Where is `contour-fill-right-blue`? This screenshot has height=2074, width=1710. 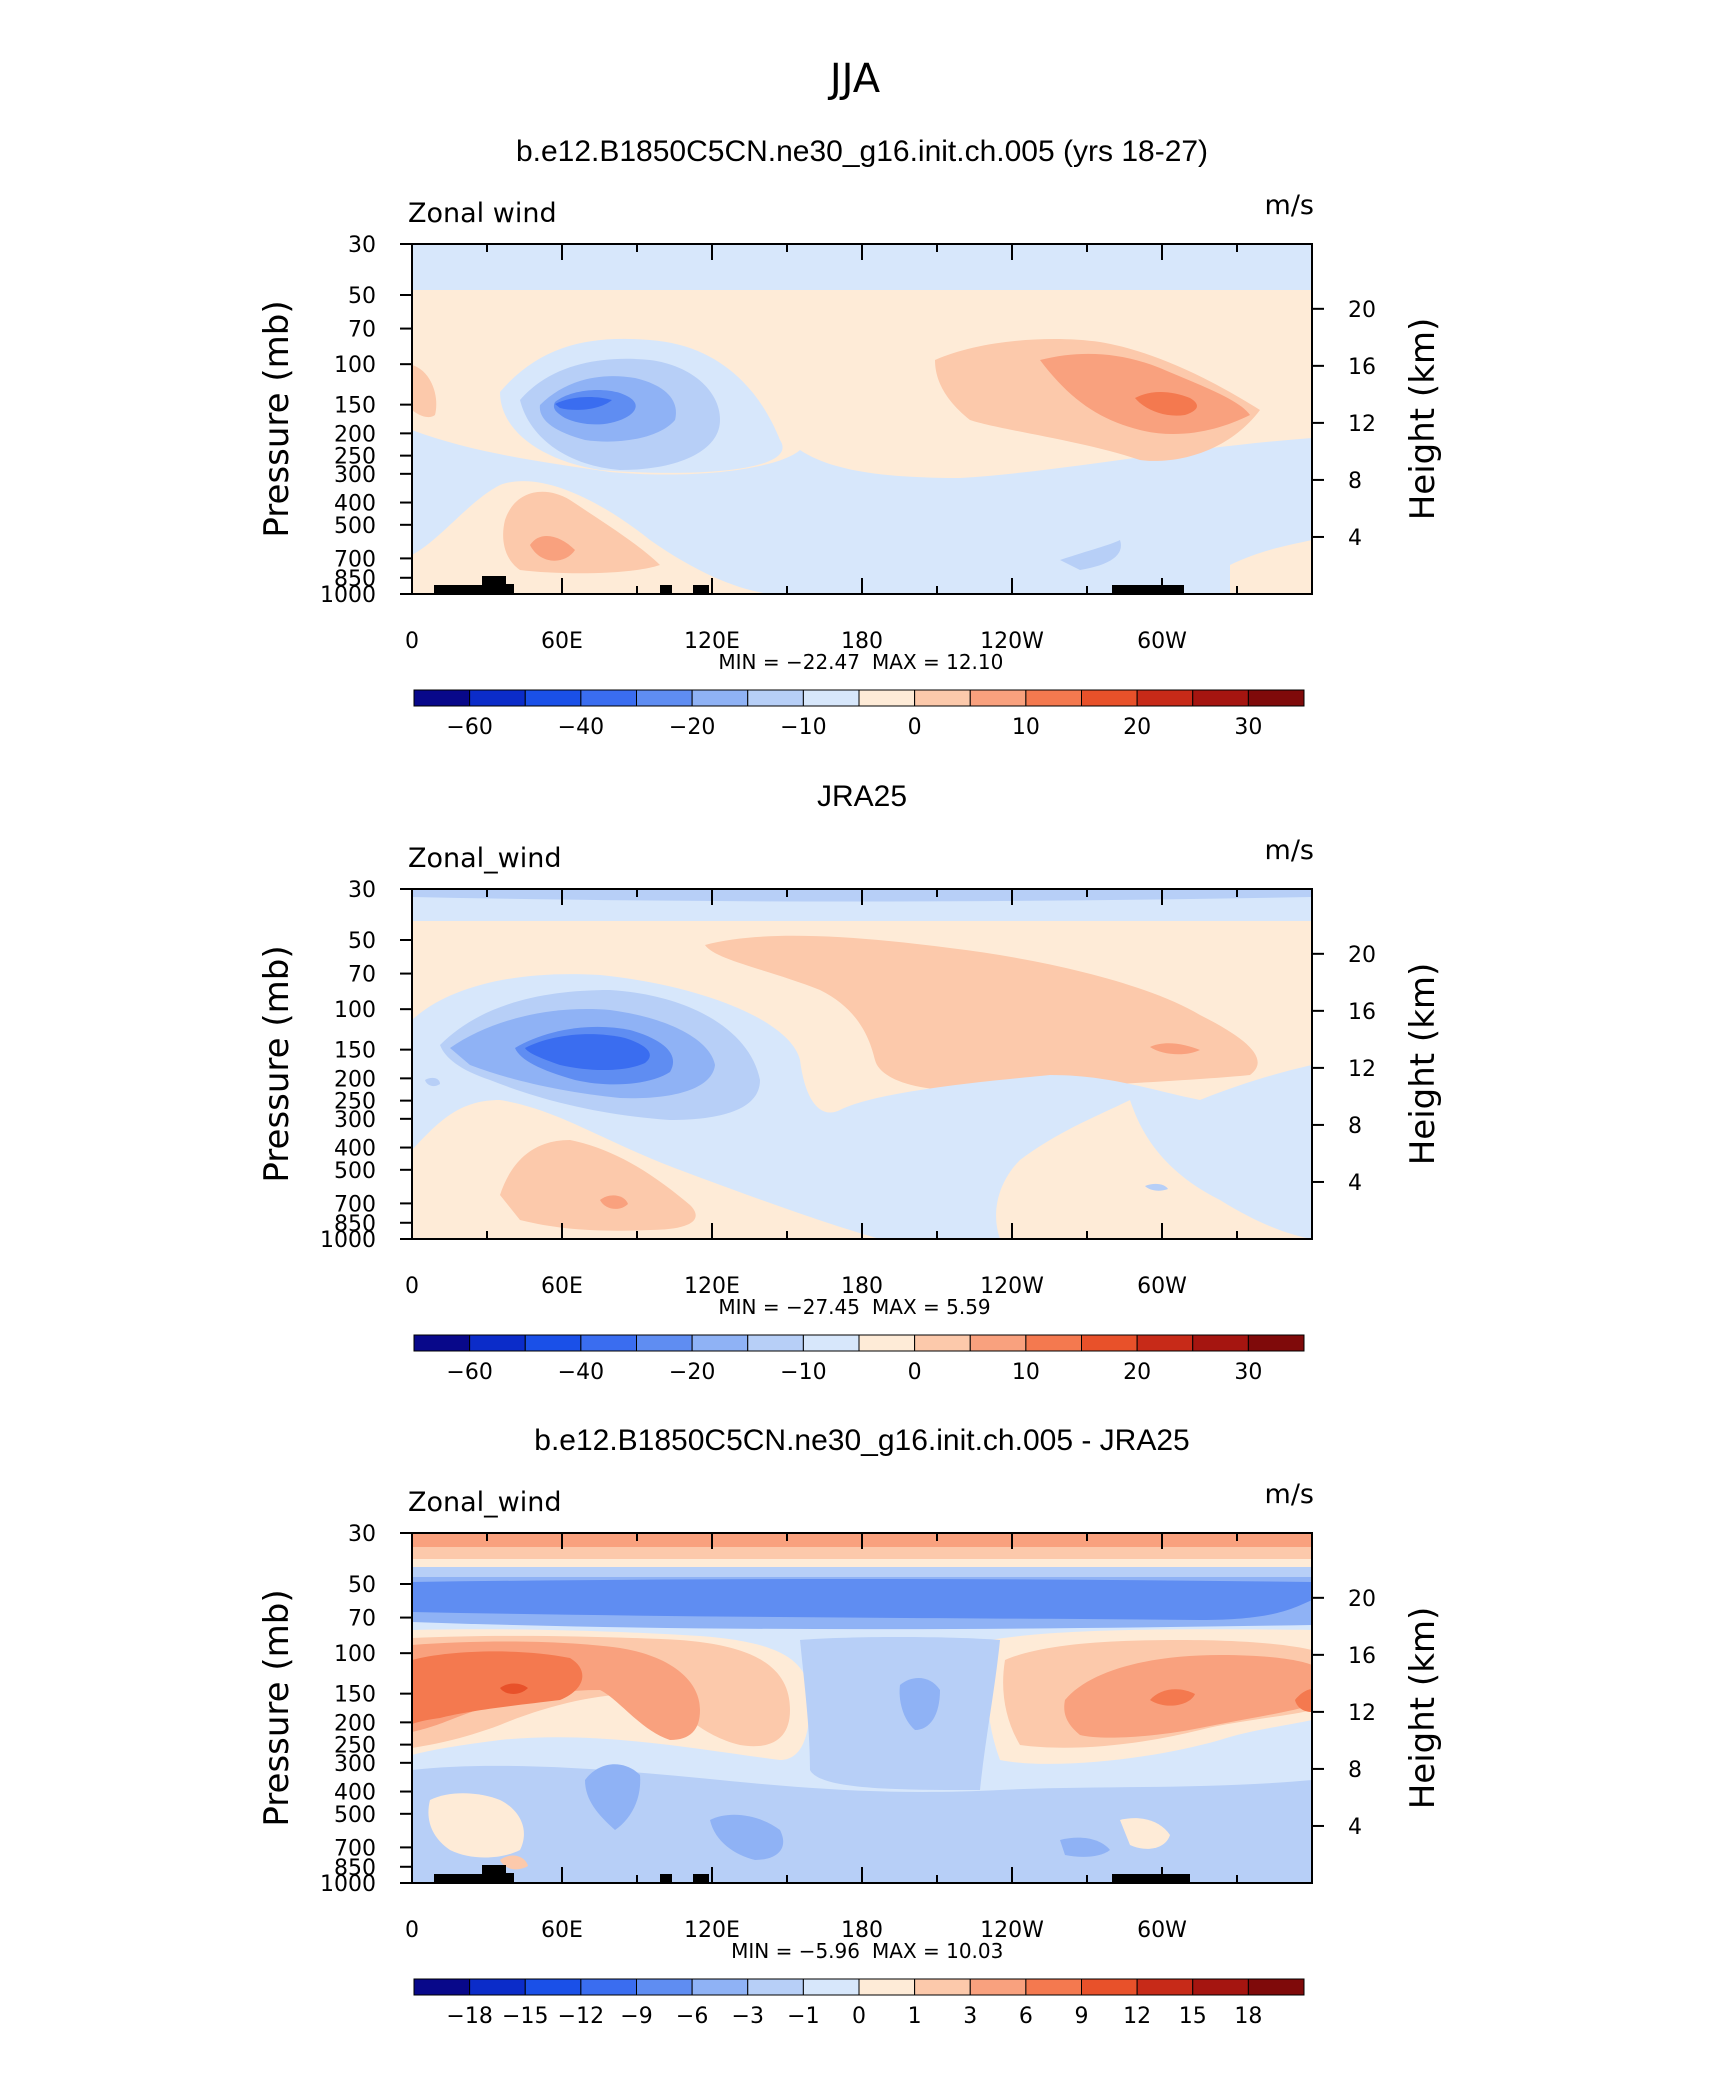
contour-fill-right-blue is located at coordinates (1156, 1187).